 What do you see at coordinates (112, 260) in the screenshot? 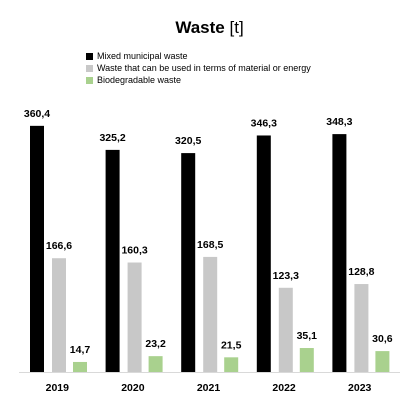
I see `bar-mixed-2020` at bounding box center [112, 260].